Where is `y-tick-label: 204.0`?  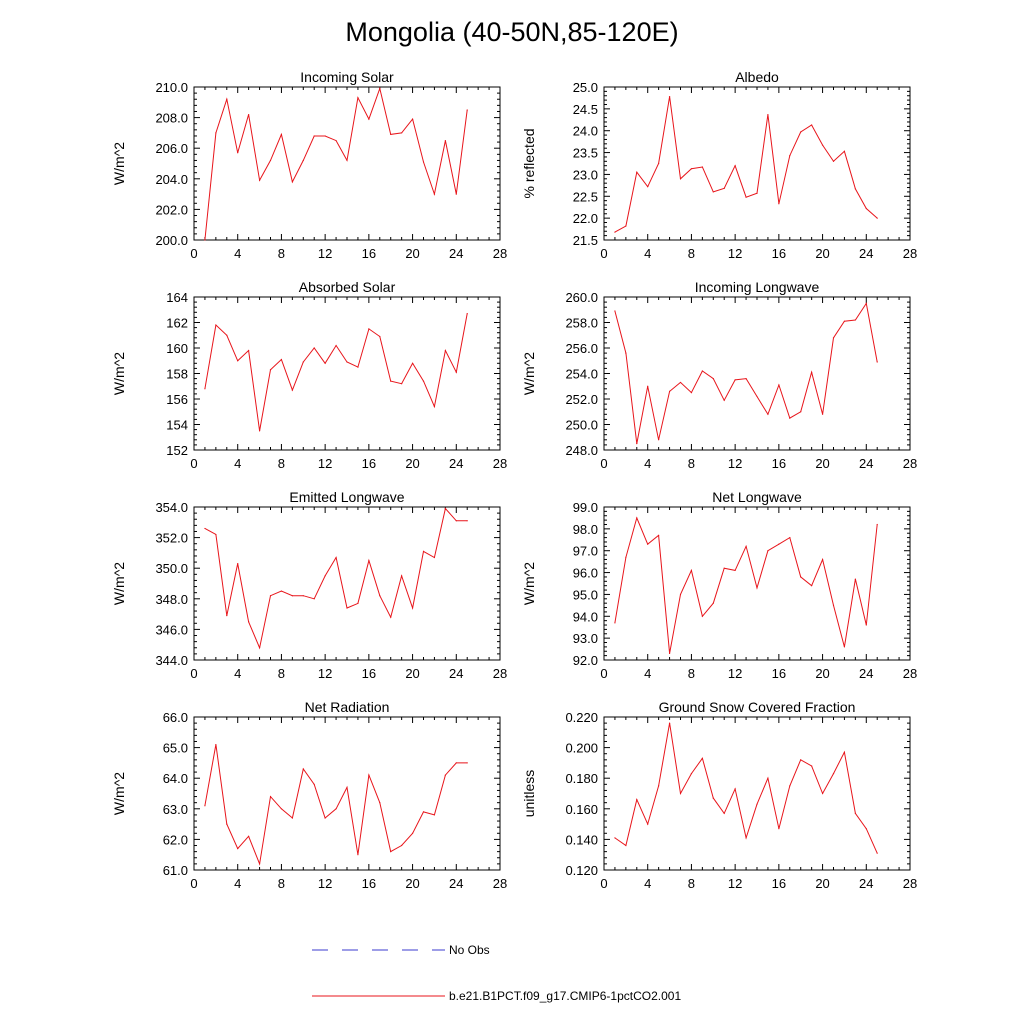
y-tick-label: 204.0 is located at coordinates (171, 179).